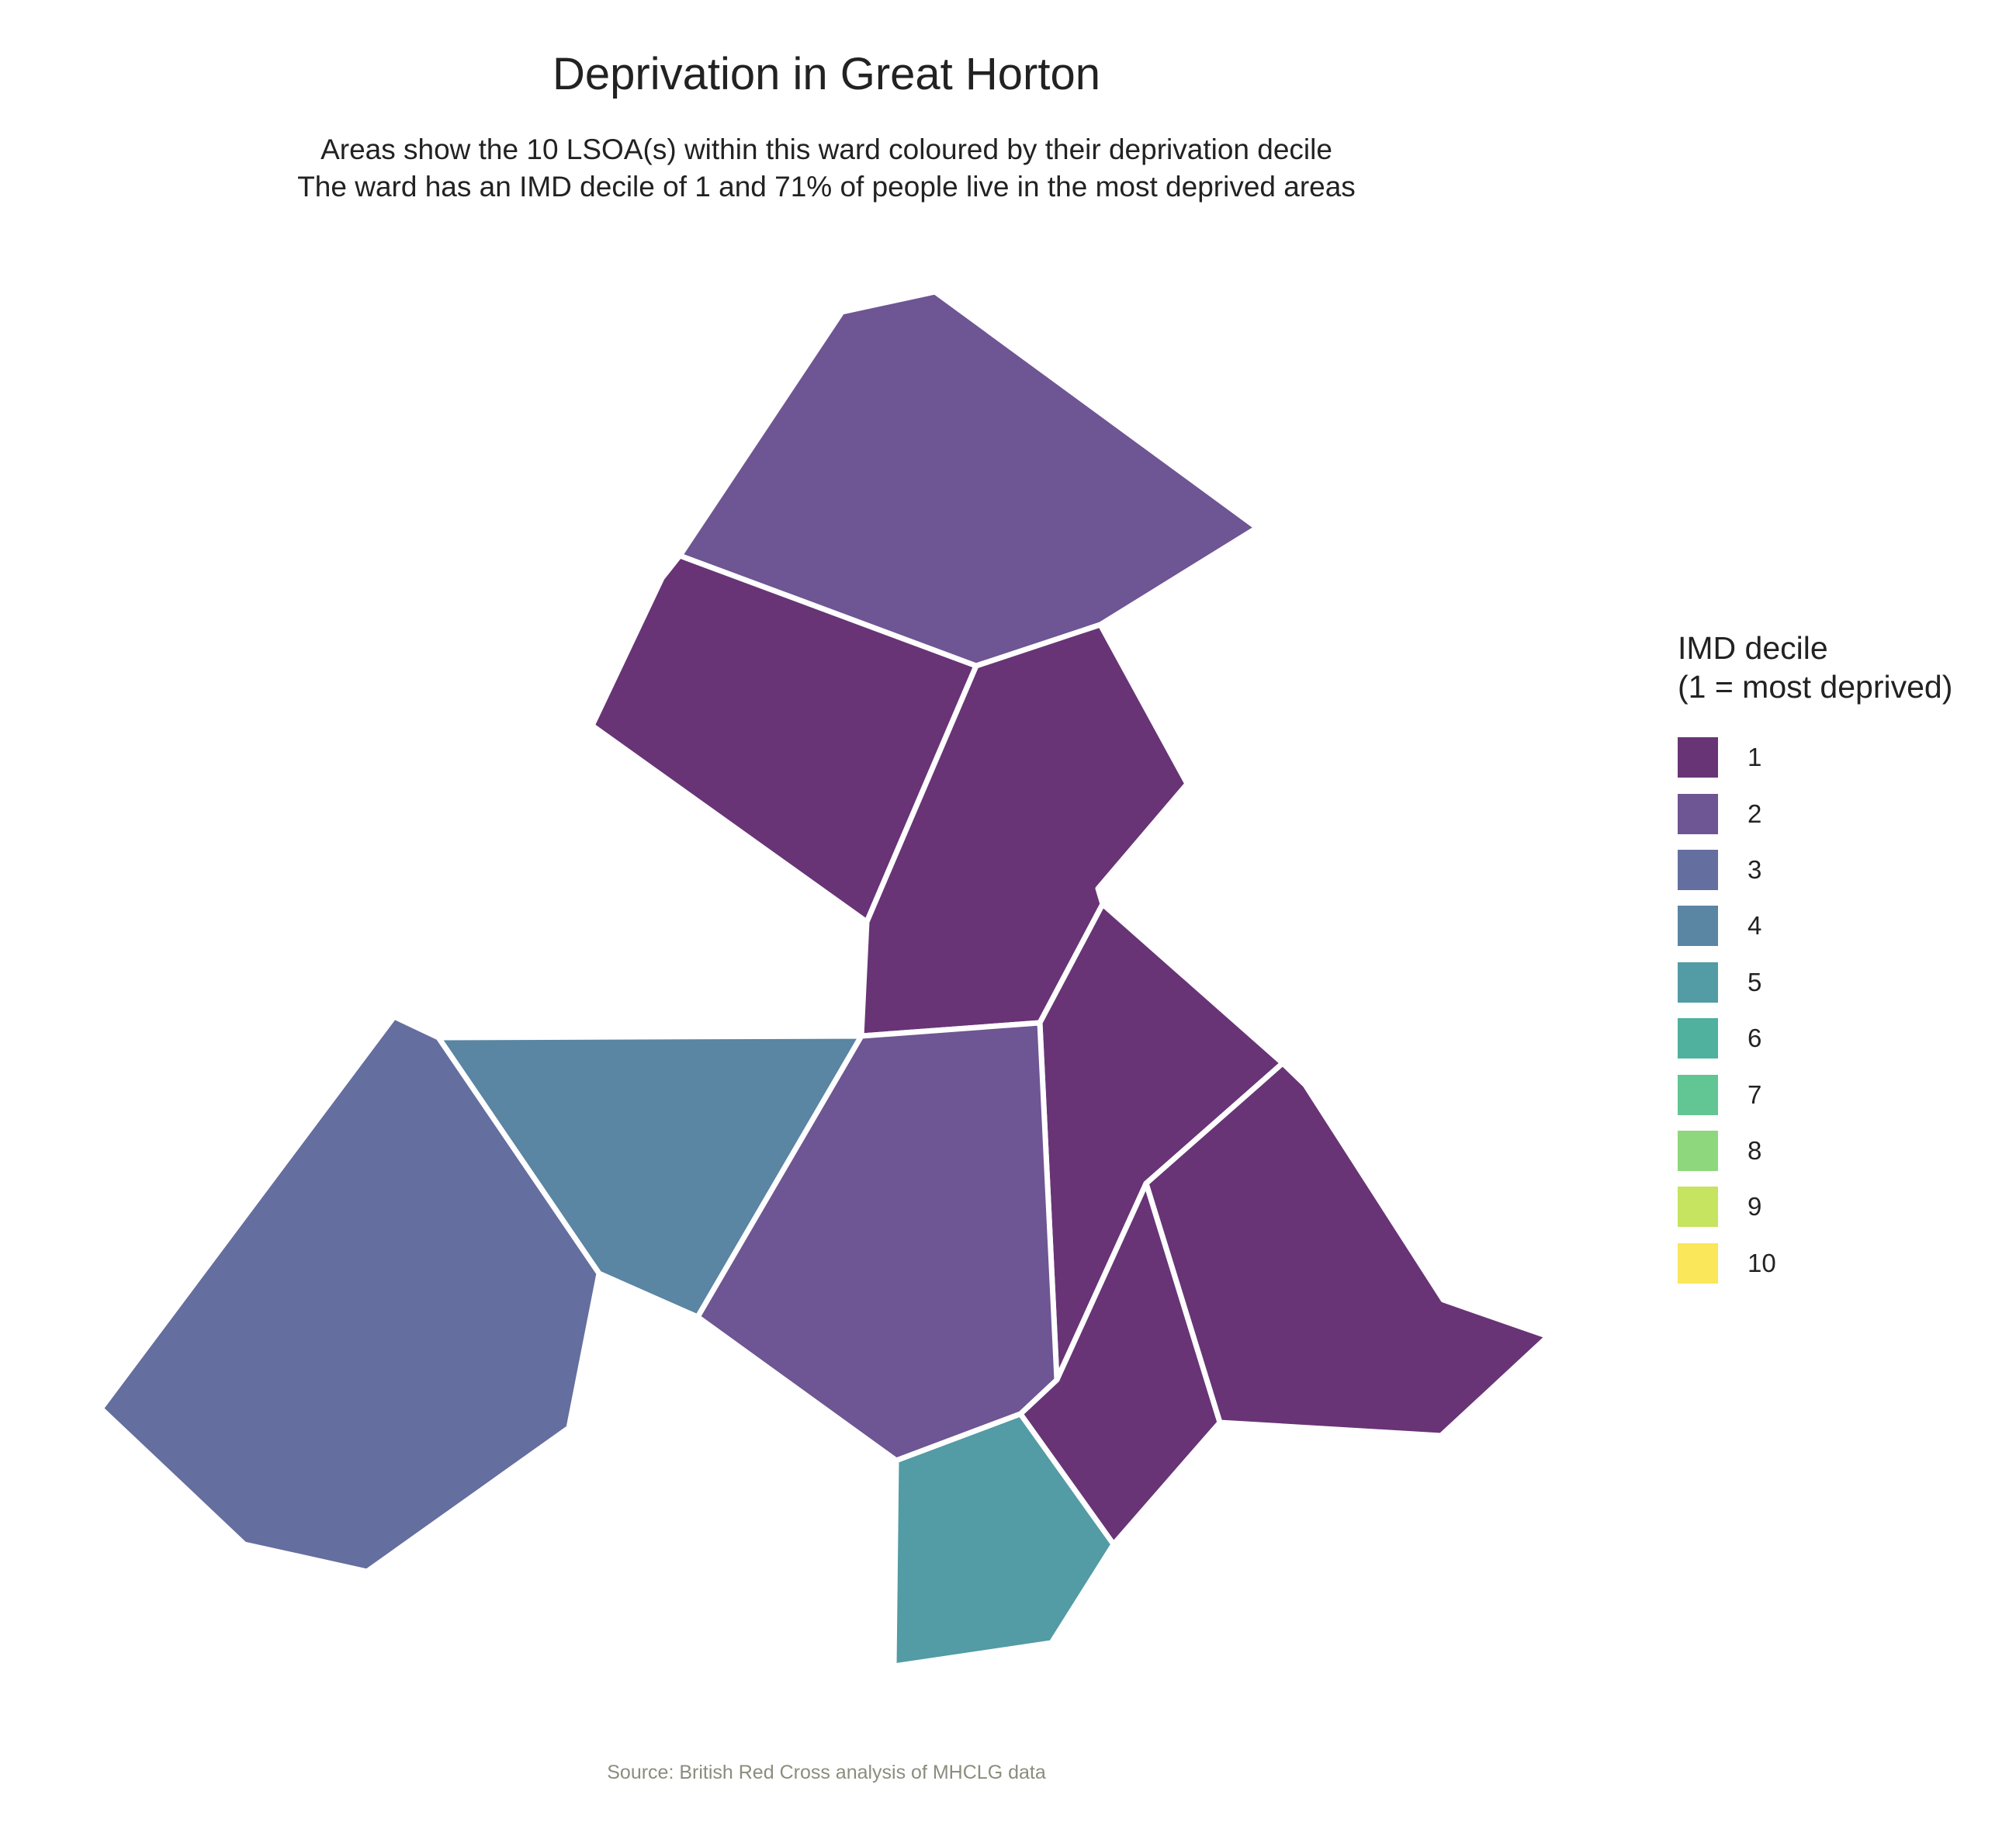  What do you see at coordinates (1815, 1151) in the screenshot?
I see `legend-item: 8` at bounding box center [1815, 1151].